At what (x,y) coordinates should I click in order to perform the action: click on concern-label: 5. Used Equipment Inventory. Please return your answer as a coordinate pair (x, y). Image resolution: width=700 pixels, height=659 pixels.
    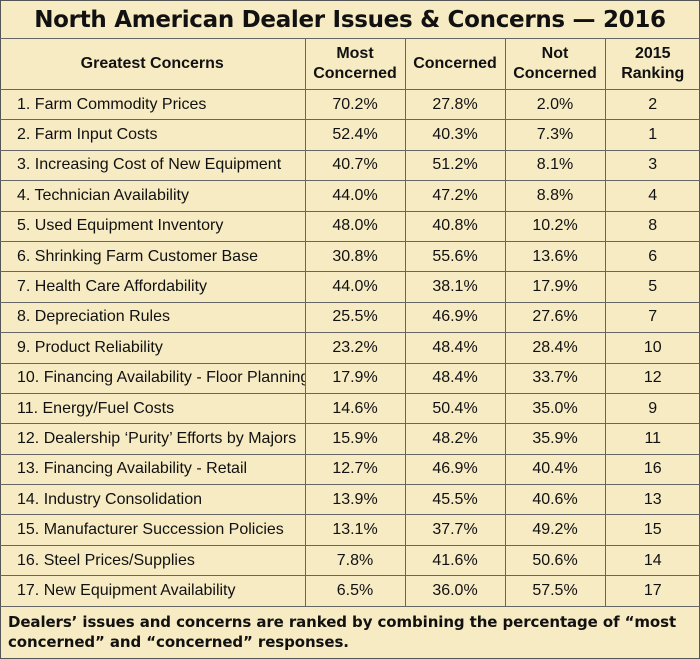
    Looking at the image, I should click on (153, 226).